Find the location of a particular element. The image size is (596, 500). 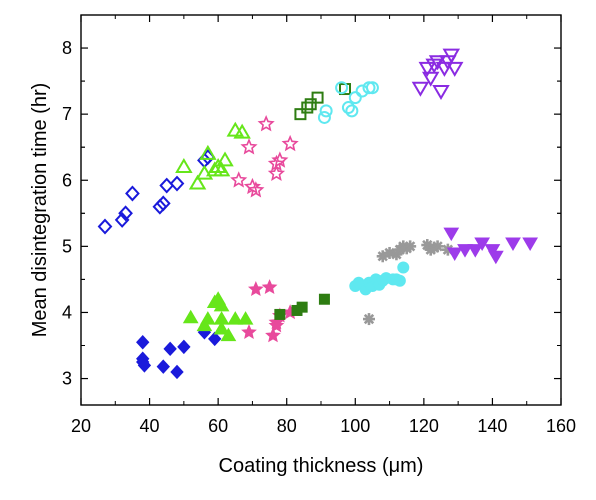

x-tick-label: 60 is located at coordinates (218, 426).